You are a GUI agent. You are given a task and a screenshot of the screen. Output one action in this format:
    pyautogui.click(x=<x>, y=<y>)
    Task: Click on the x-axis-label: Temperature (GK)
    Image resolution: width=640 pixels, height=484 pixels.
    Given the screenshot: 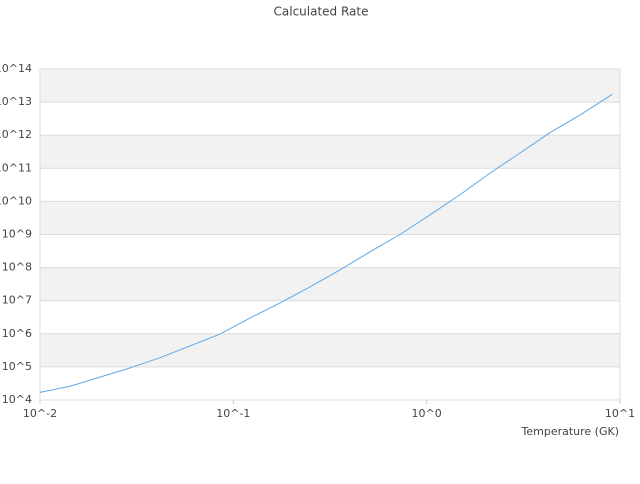 What is the action you would take?
    pyautogui.click(x=570, y=431)
    